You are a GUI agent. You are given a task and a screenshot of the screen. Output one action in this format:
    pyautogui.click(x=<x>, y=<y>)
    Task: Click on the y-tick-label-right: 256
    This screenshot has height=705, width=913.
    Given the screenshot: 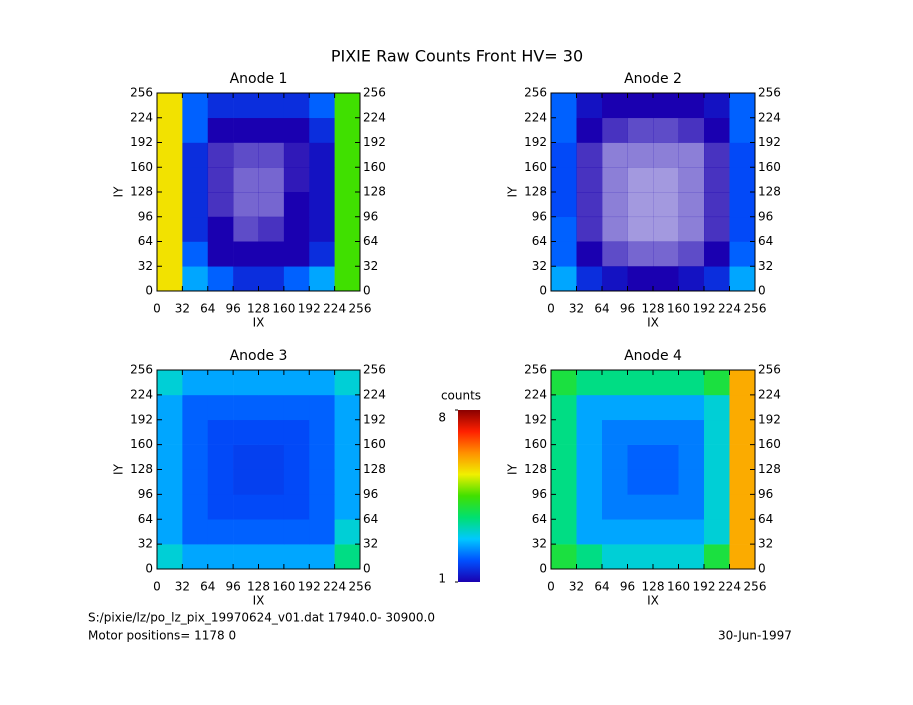 What is the action you would take?
    pyautogui.click(x=374, y=370)
    